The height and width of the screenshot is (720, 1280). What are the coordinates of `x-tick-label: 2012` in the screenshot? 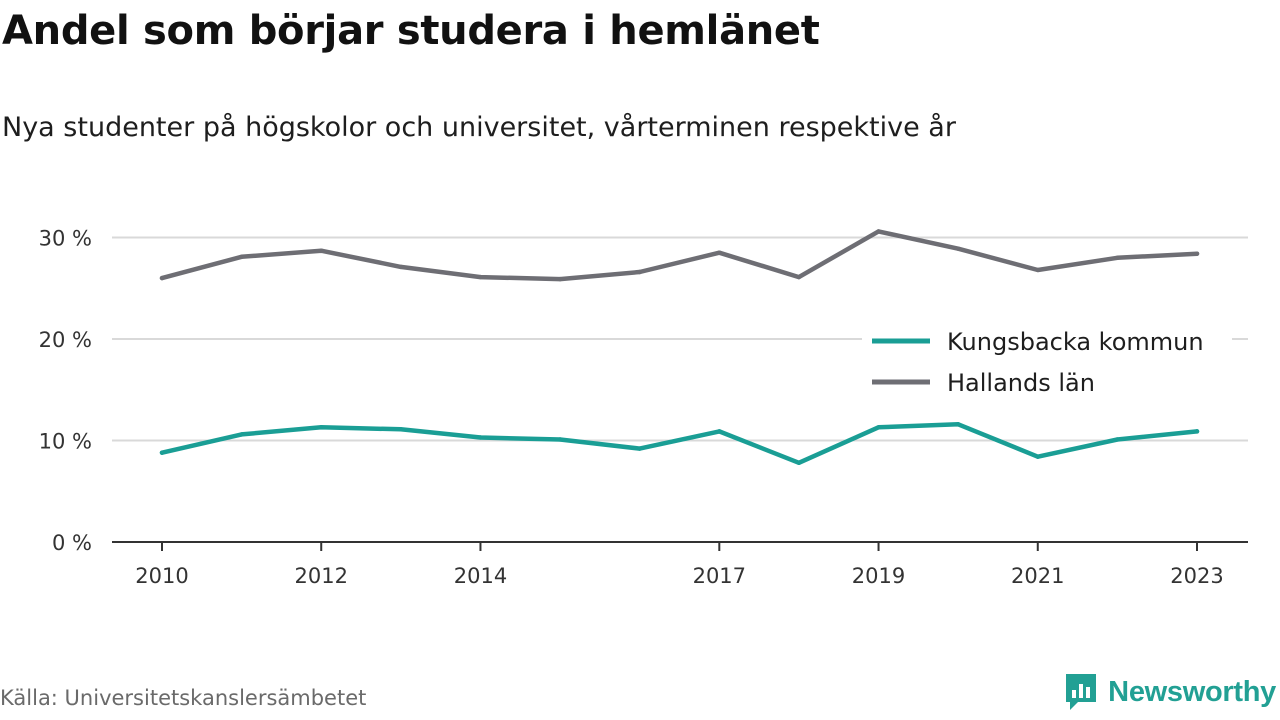 It's located at (321, 576).